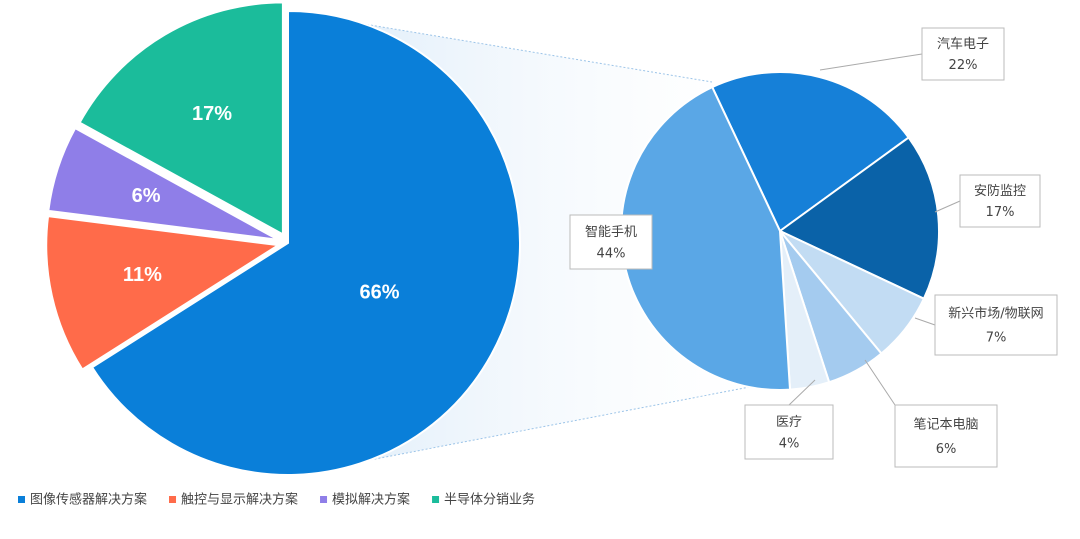  What do you see at coordinates (611, 232) in the screenshot?
I see `category-label: 智能手机` at bounding box center [611, 232].